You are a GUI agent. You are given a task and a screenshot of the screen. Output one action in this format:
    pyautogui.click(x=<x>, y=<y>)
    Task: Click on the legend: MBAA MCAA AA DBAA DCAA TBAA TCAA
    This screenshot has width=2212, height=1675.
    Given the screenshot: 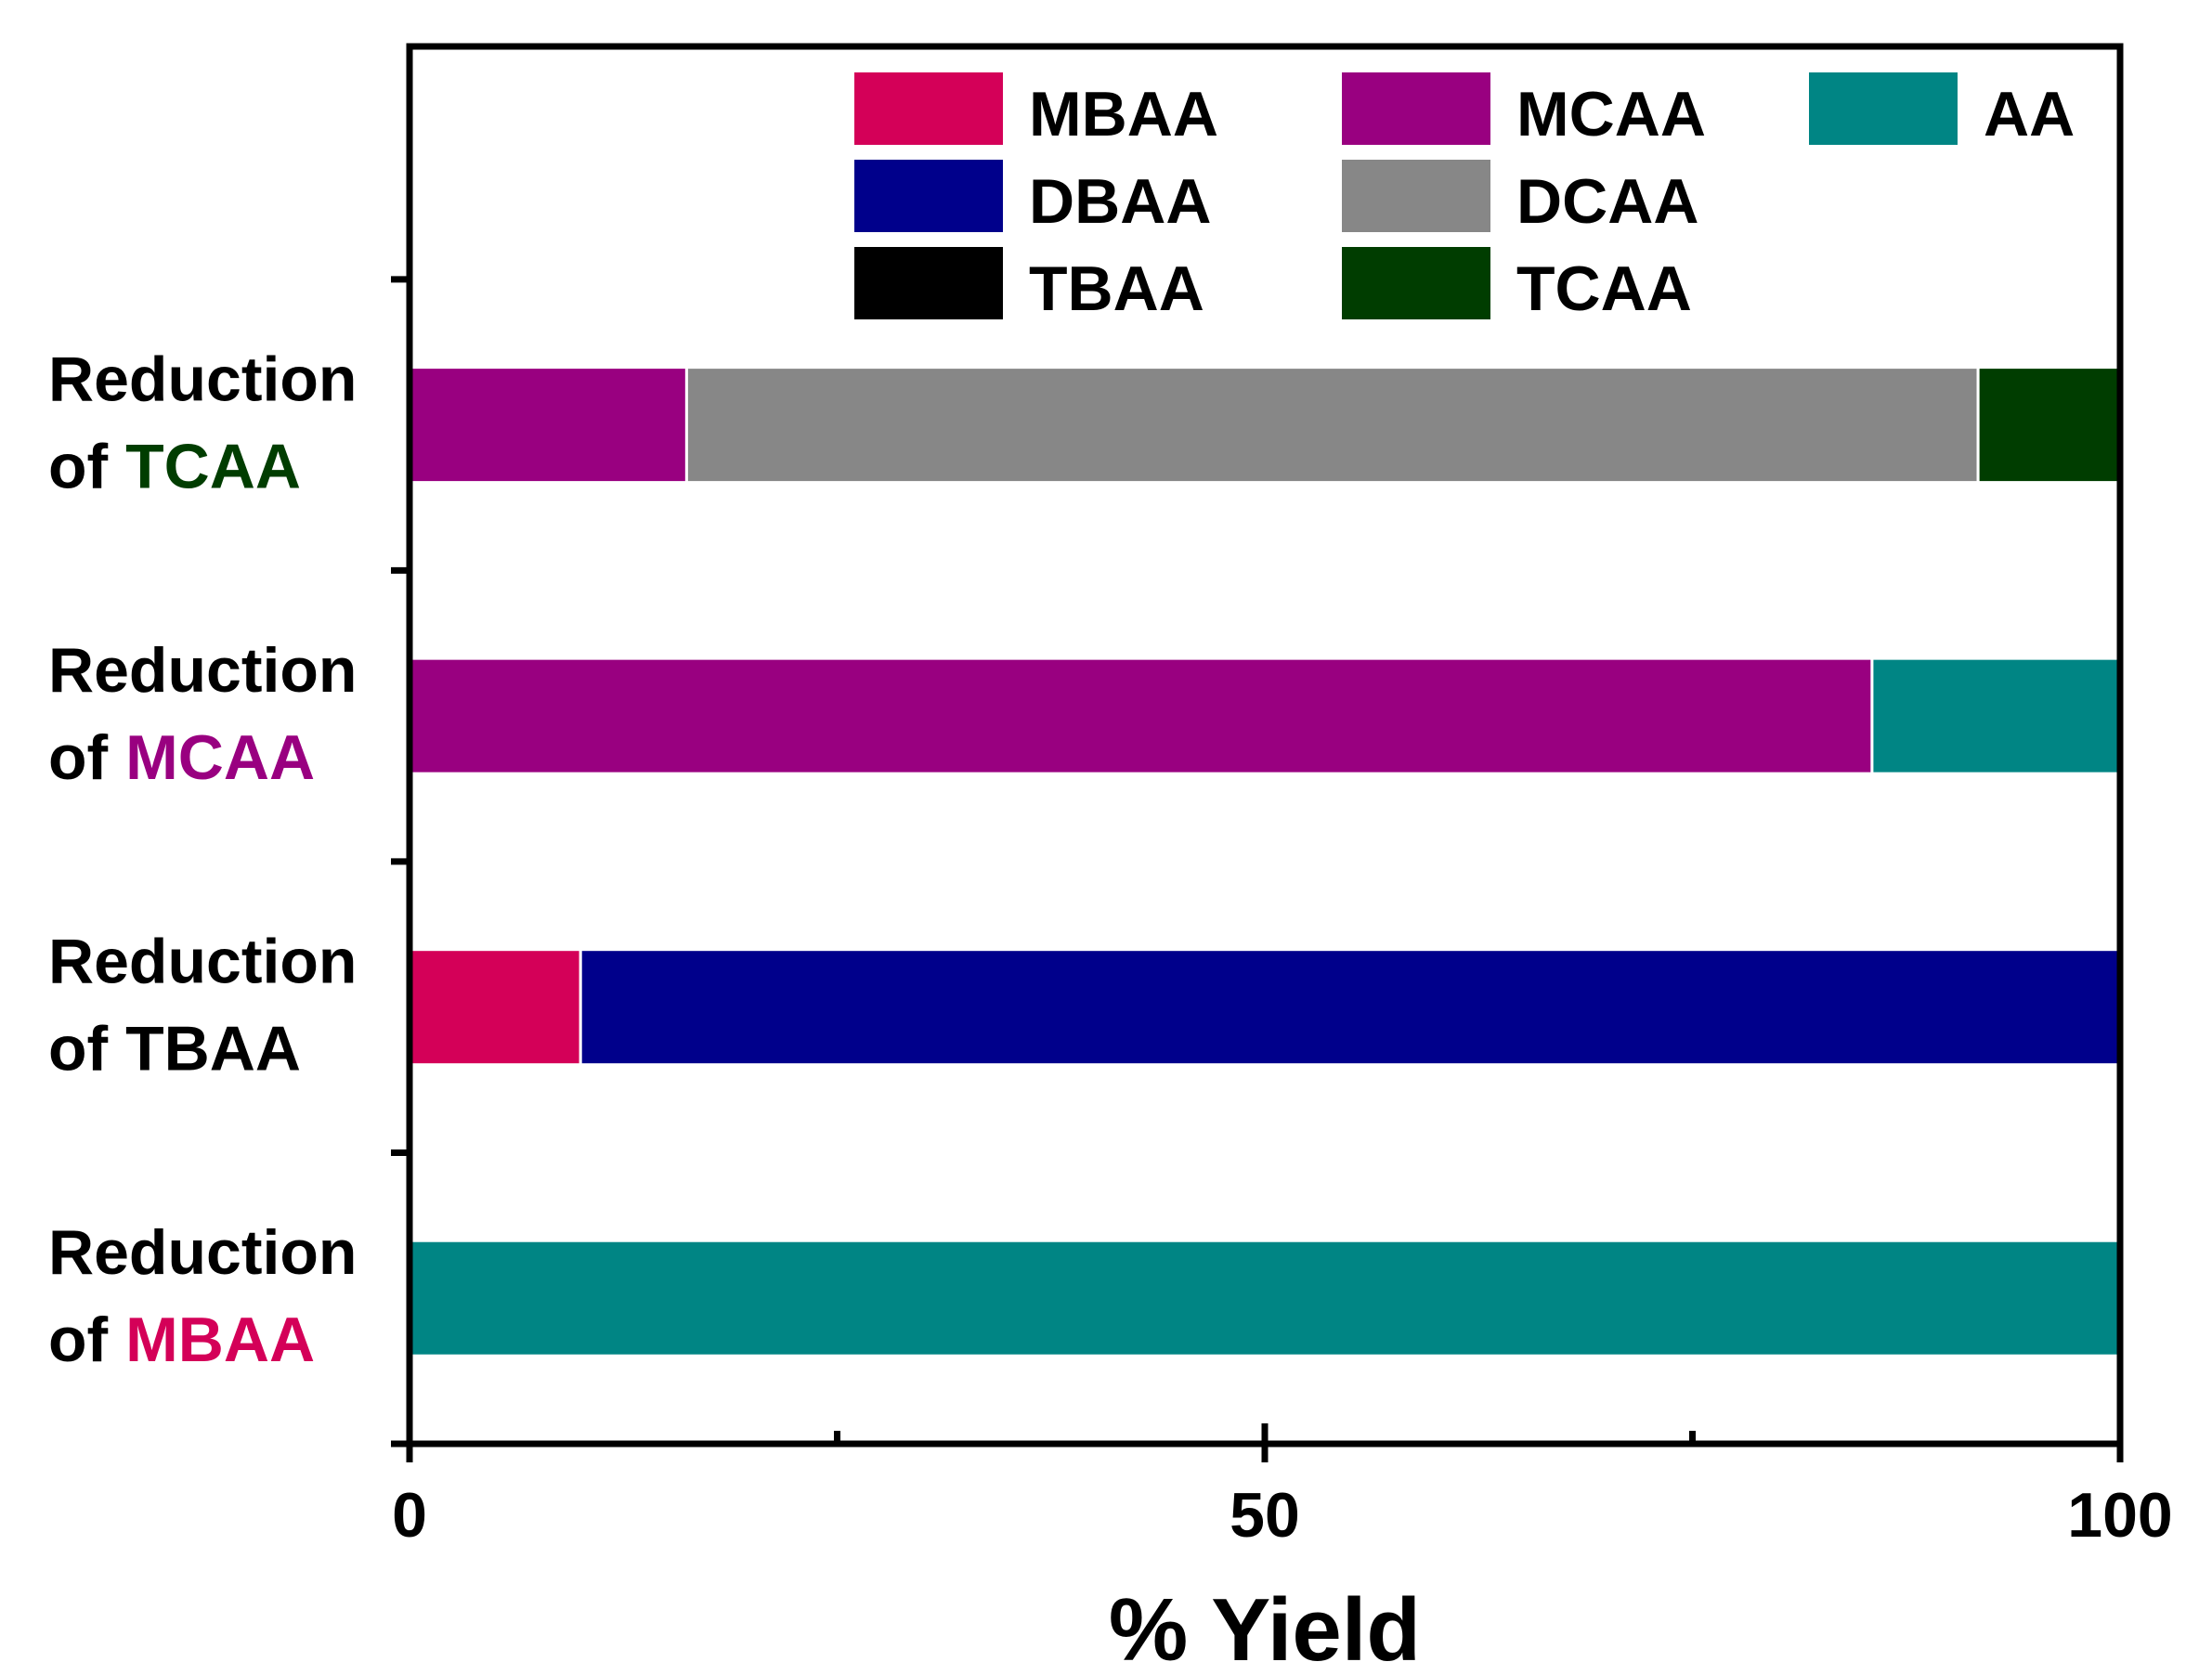 What is the action you would take?
    pyautogui.click(x=1464, y=198)
    